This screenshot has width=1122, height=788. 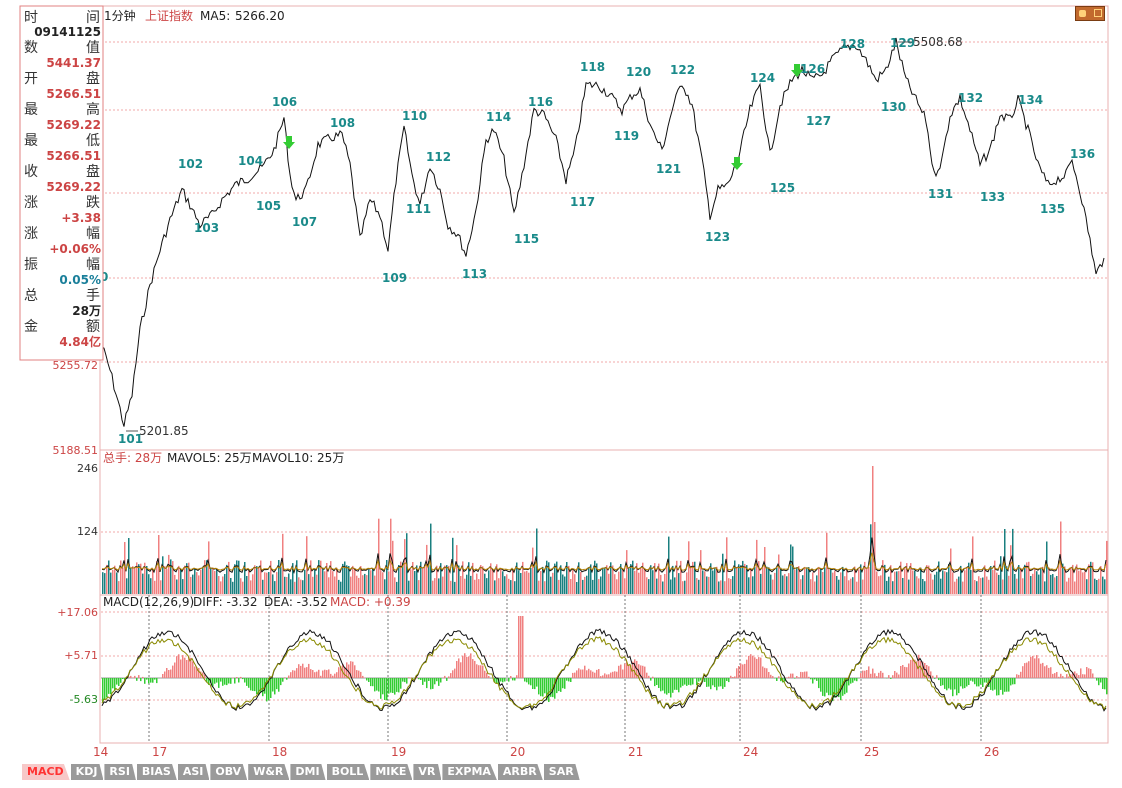 I want to click on tab-arbr: ARBR, so click(x=520, y=772).